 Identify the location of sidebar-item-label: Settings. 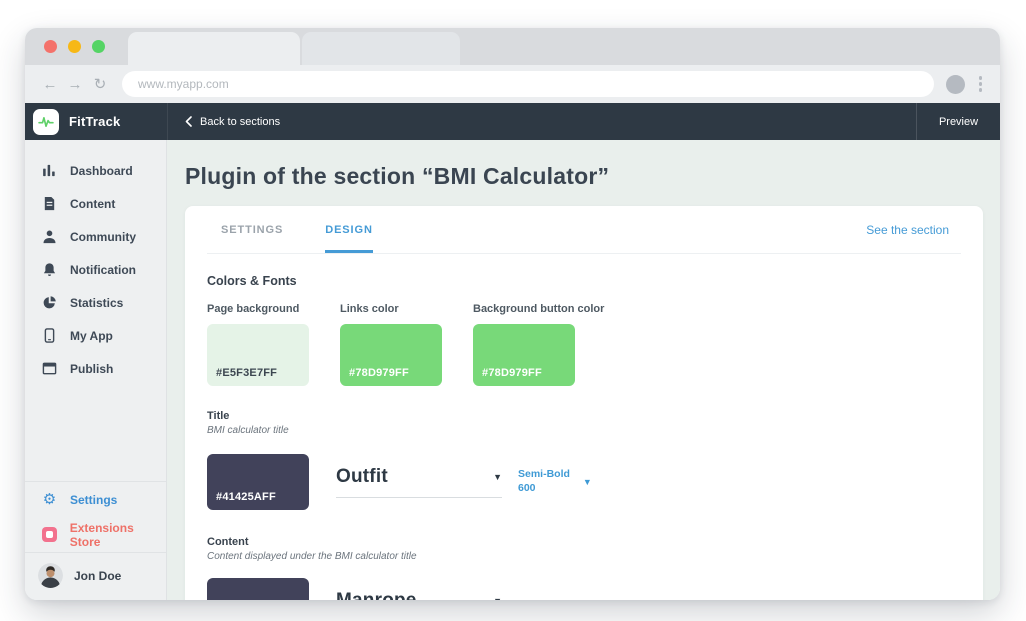
(94, 499).